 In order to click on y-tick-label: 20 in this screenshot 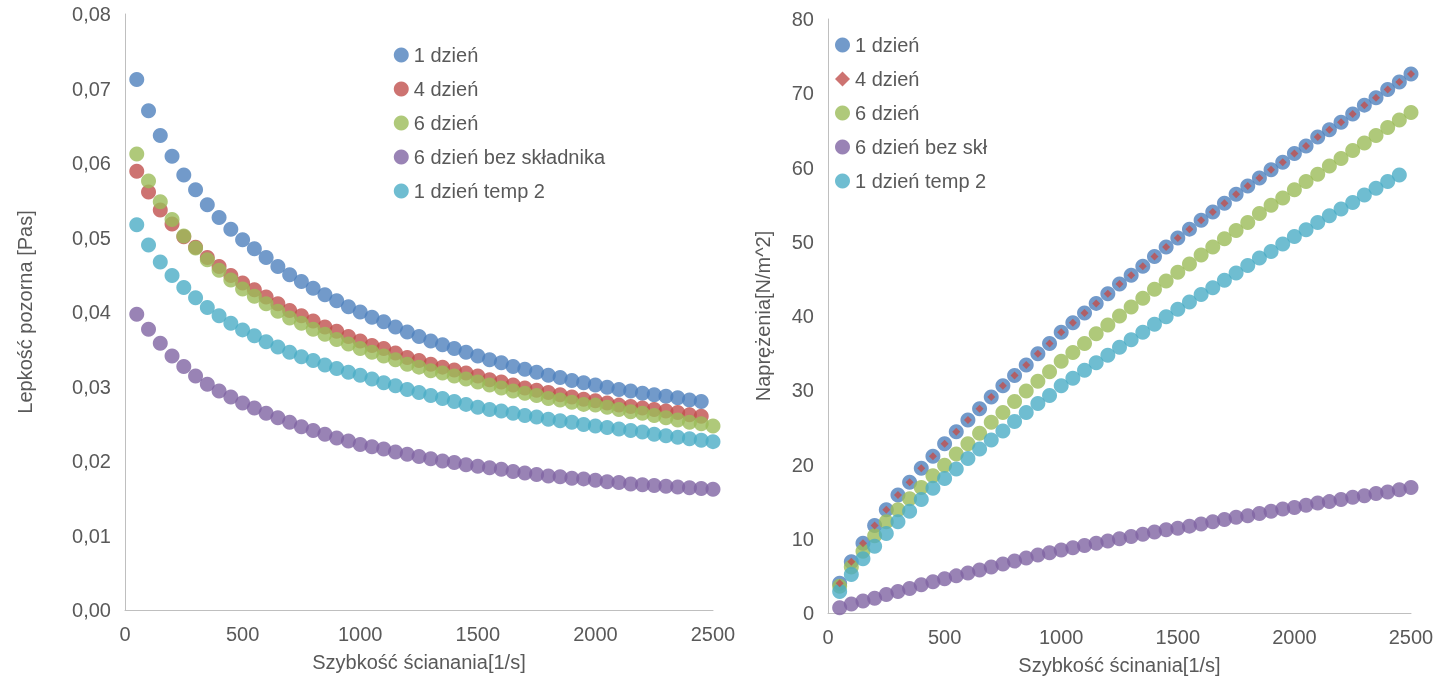, I will do `click(802, 464)`.